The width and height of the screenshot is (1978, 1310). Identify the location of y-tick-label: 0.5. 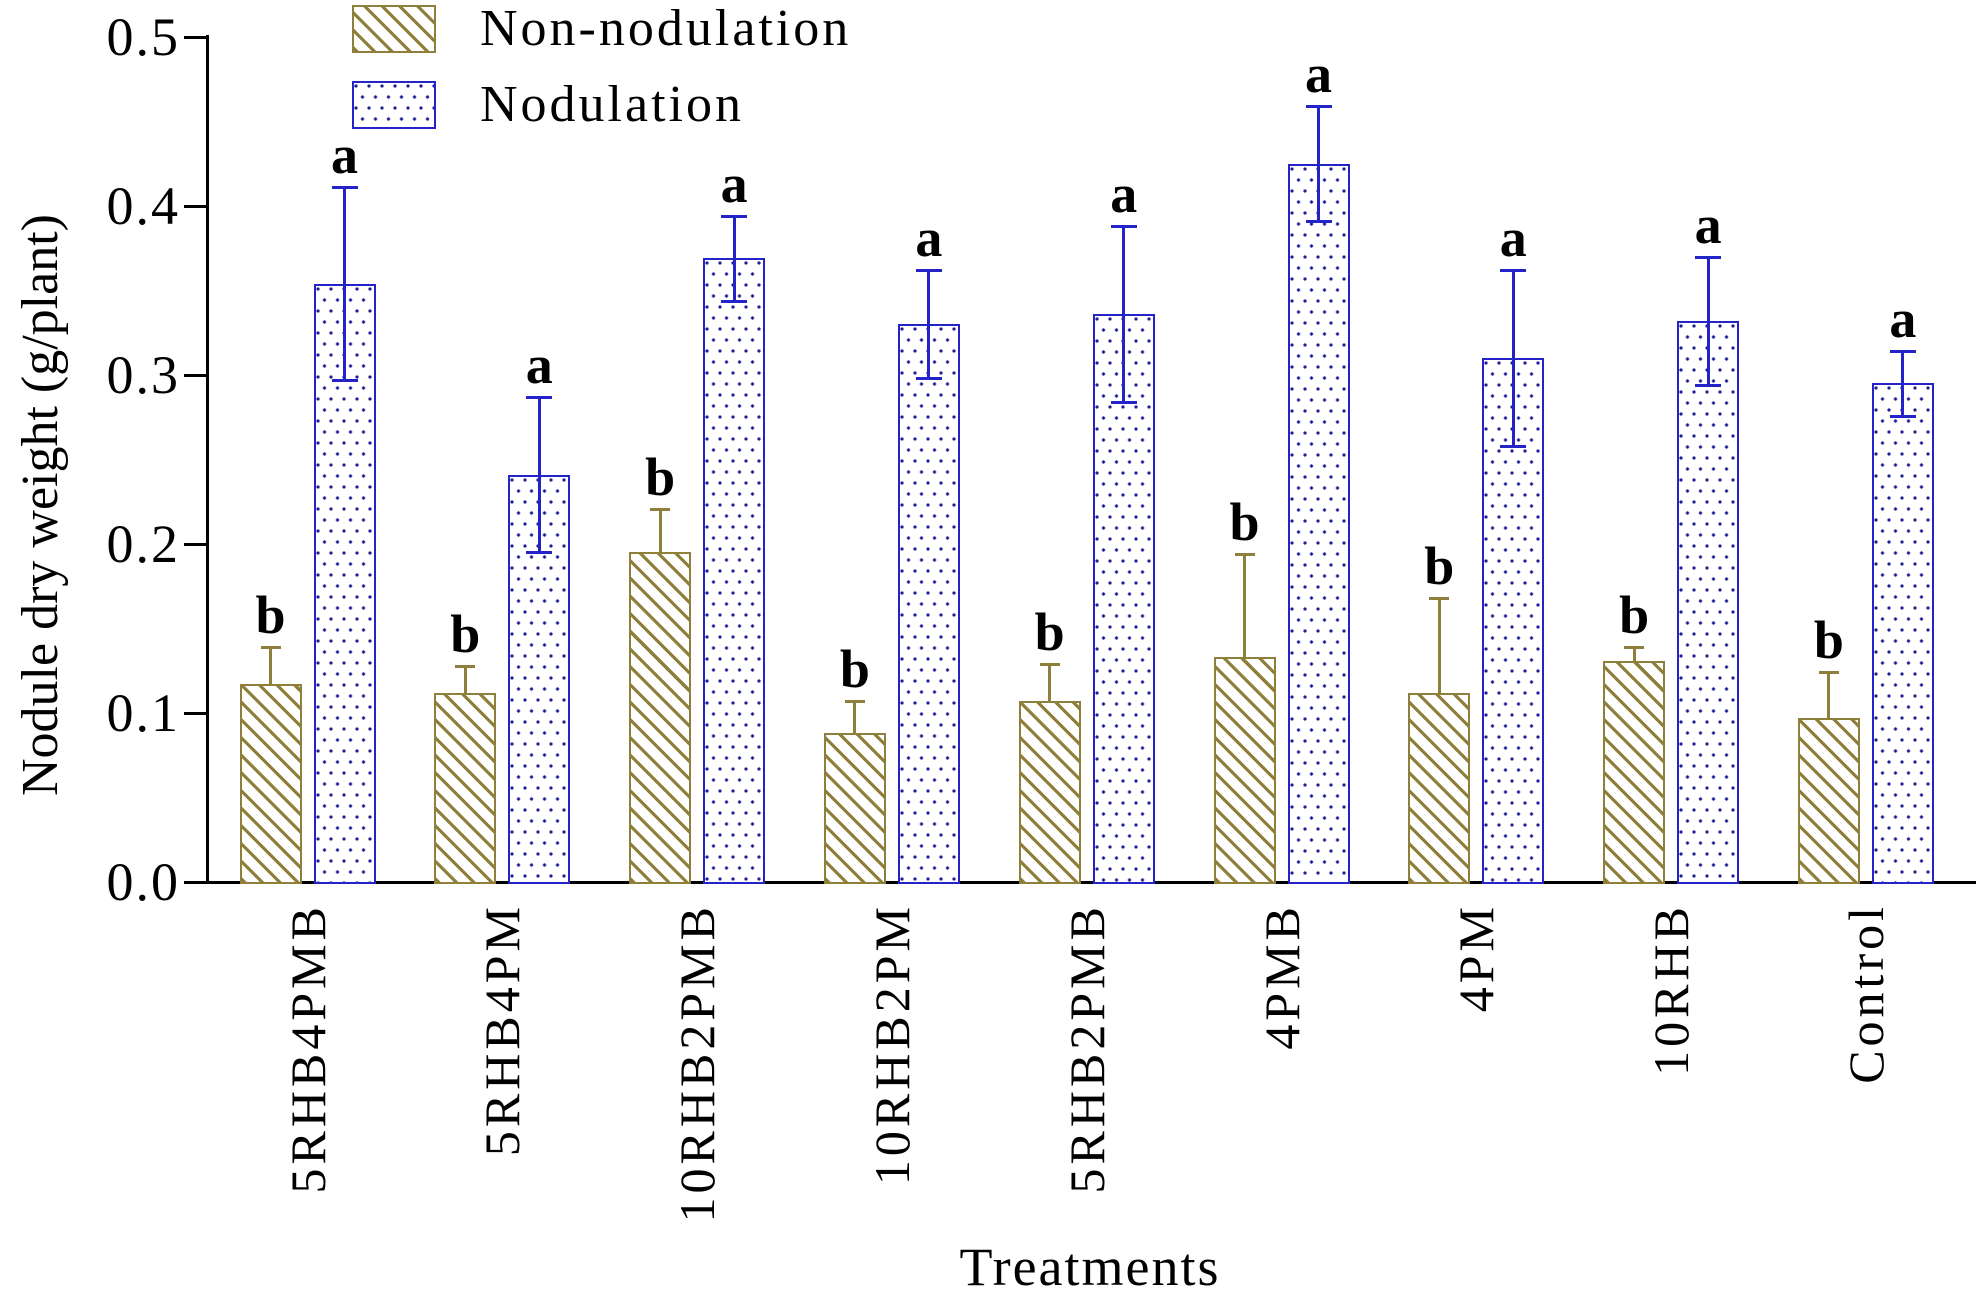
(143, 37).